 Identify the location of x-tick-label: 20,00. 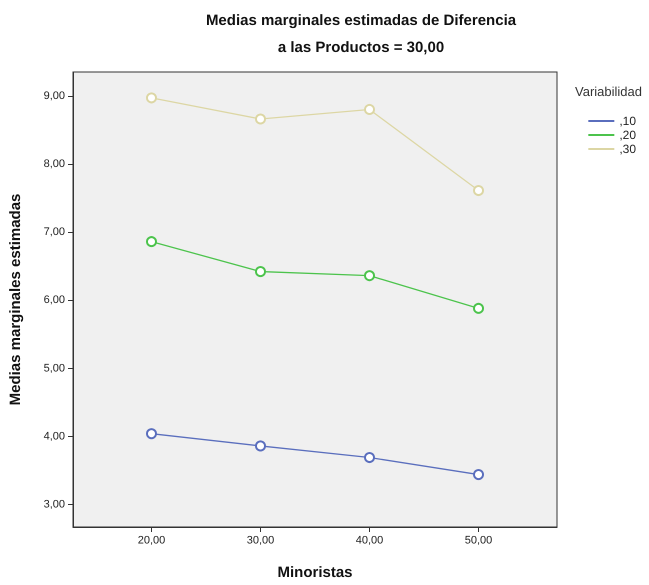
(152, 540).